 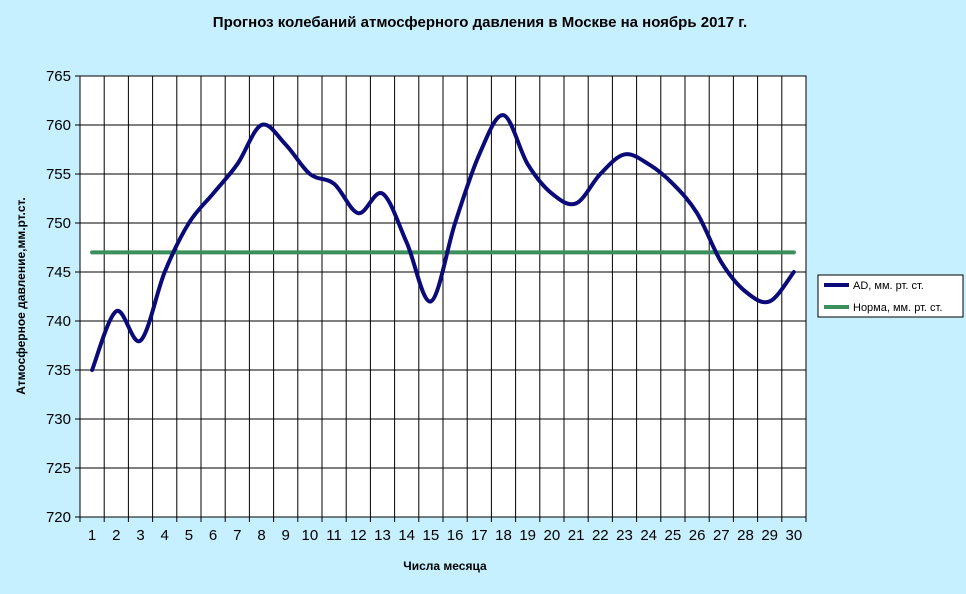 I want to click on x-tick-label: 6, so click(x=213, y=535).